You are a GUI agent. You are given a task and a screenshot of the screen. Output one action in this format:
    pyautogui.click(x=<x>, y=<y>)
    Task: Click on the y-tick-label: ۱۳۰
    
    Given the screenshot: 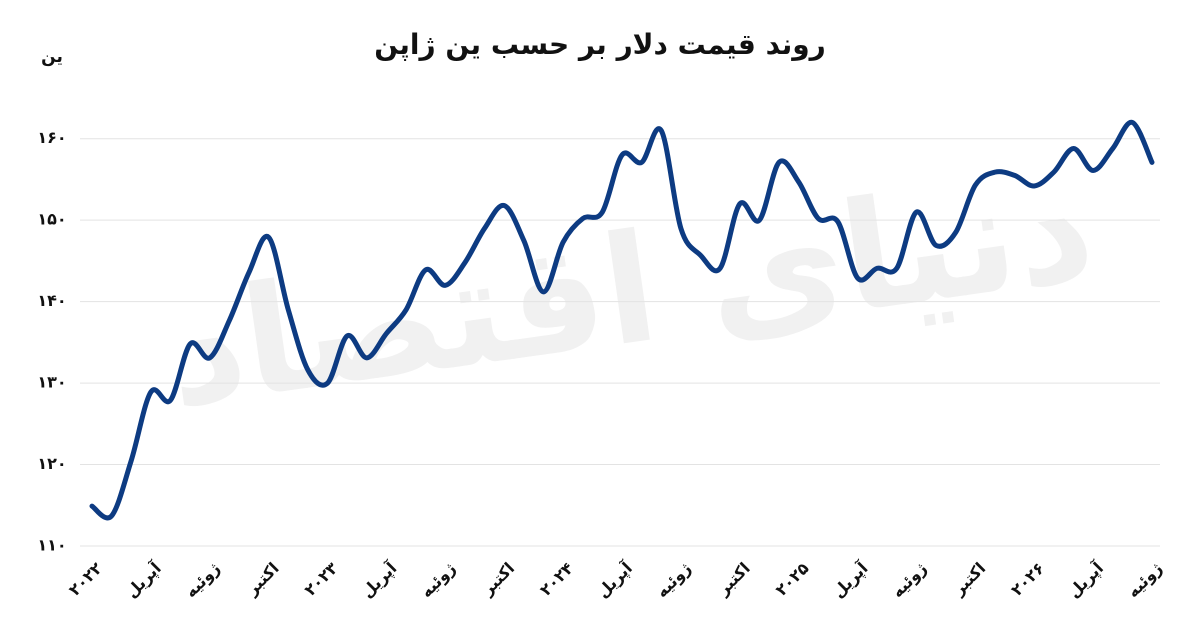 What is the action you would take?
    pyautogui.click(x=51, y=382)
    